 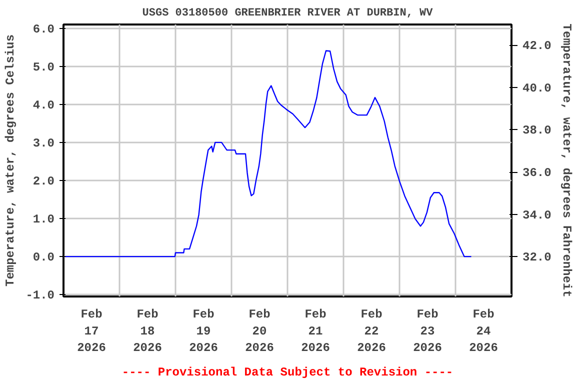 What do you see at coordinates (537, 88) in the screenshot?
I see `y2-tick-label: 40.0` at bounding box center [537, 88].